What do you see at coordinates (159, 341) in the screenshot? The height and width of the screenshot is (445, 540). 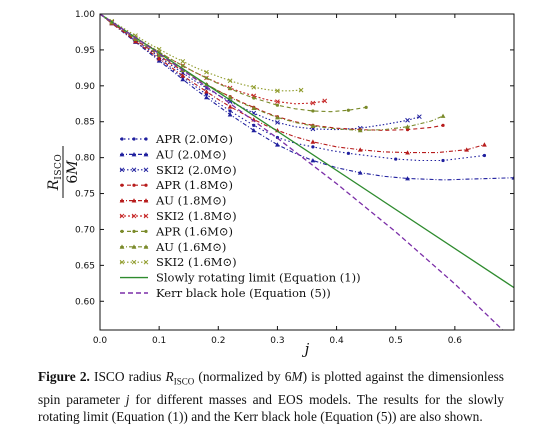 I see `x-tick-label: 0.1` at bounding box center [159, 341].